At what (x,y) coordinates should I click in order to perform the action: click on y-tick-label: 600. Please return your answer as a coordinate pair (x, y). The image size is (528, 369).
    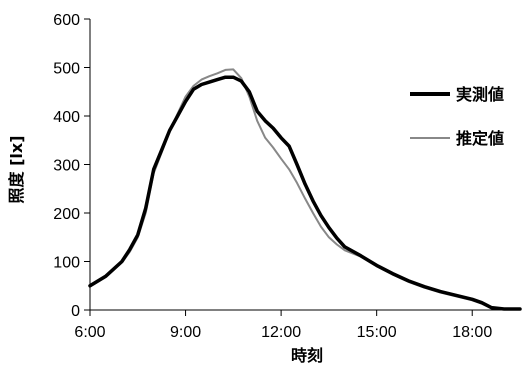
    Looking at the image, I should click on (66, 20).